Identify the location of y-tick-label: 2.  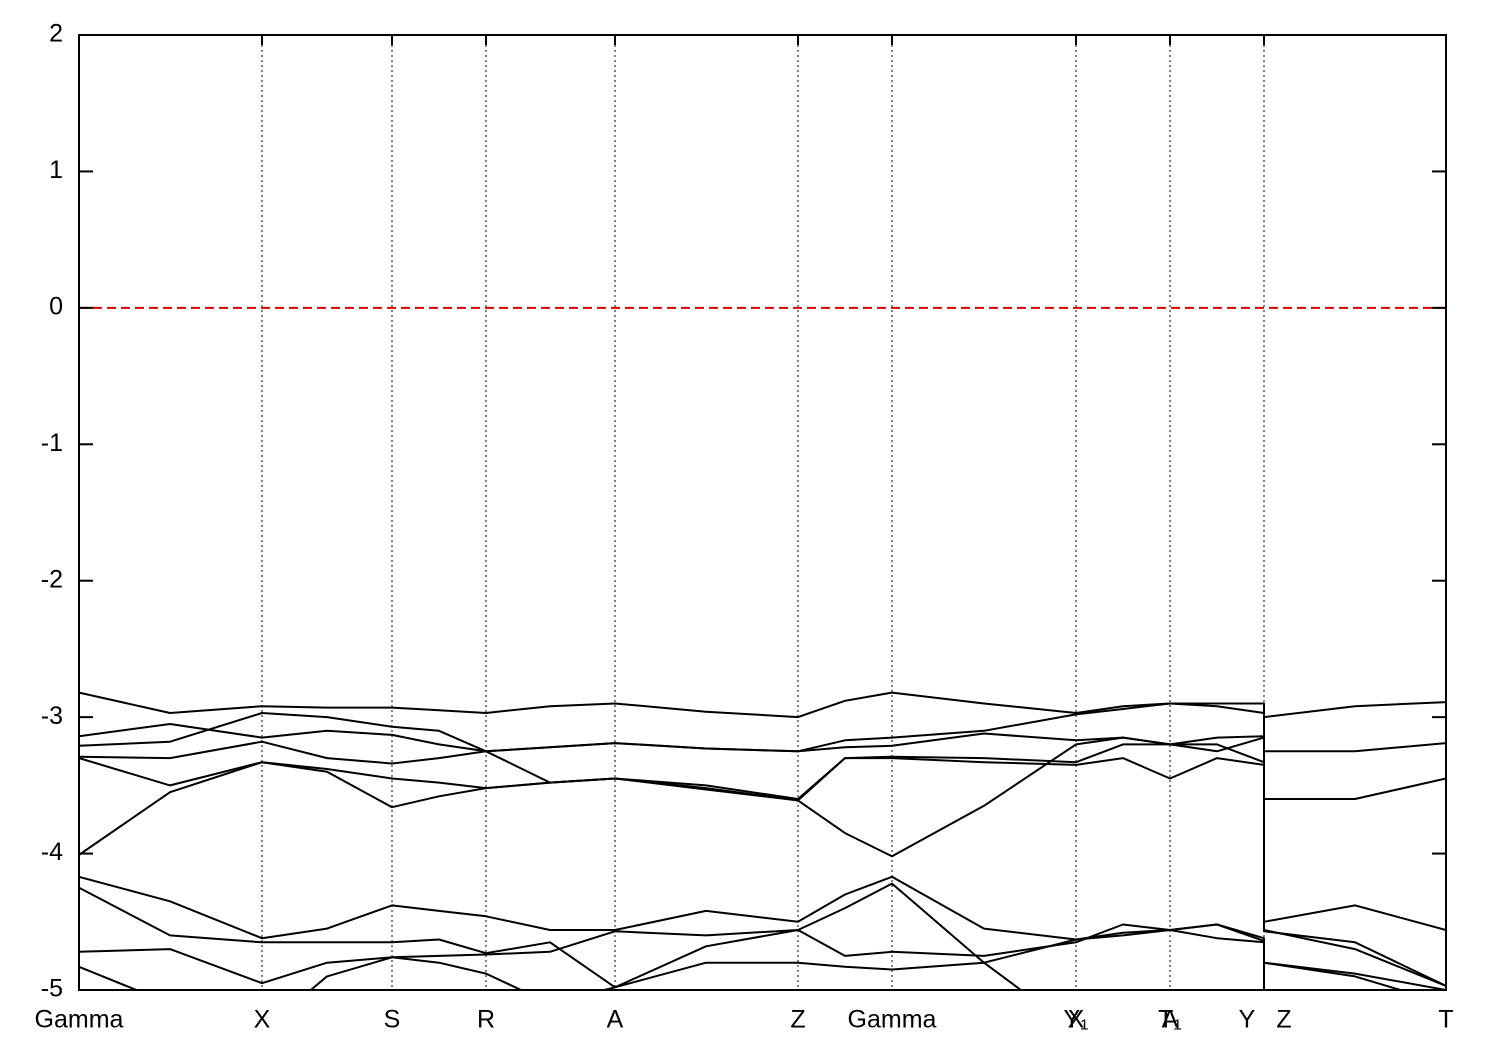
(56, 34).